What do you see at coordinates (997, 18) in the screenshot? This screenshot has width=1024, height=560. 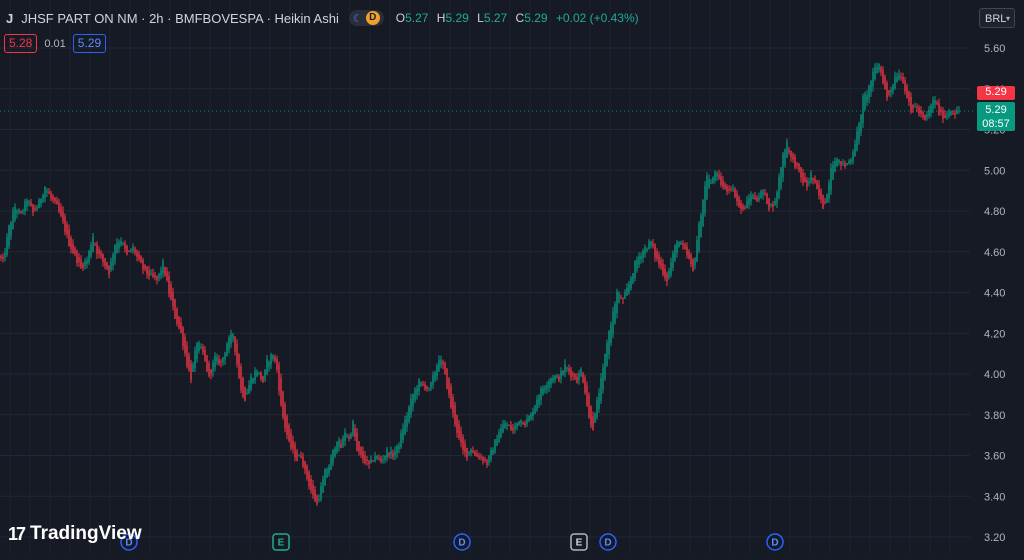 I see `currency-select: BRL ▾` at bounding box center [997, 18].